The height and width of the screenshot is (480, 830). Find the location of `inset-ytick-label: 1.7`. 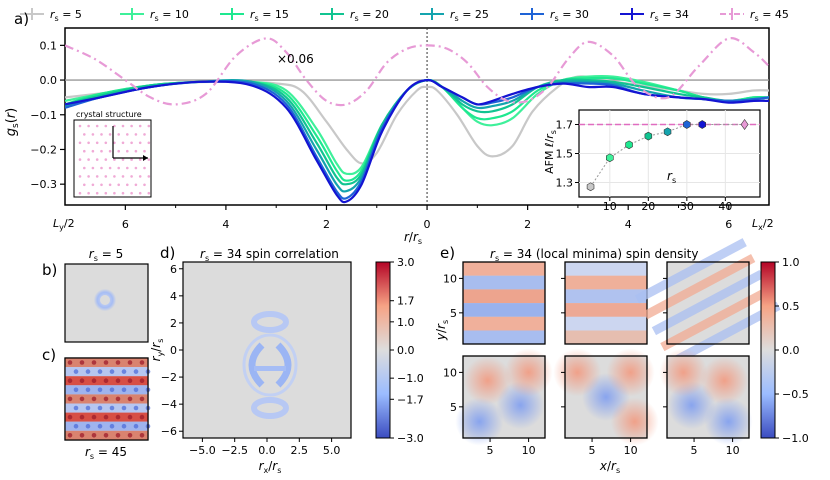

inset-ytick-label: 1.7 is located at coordinates (565, 125).